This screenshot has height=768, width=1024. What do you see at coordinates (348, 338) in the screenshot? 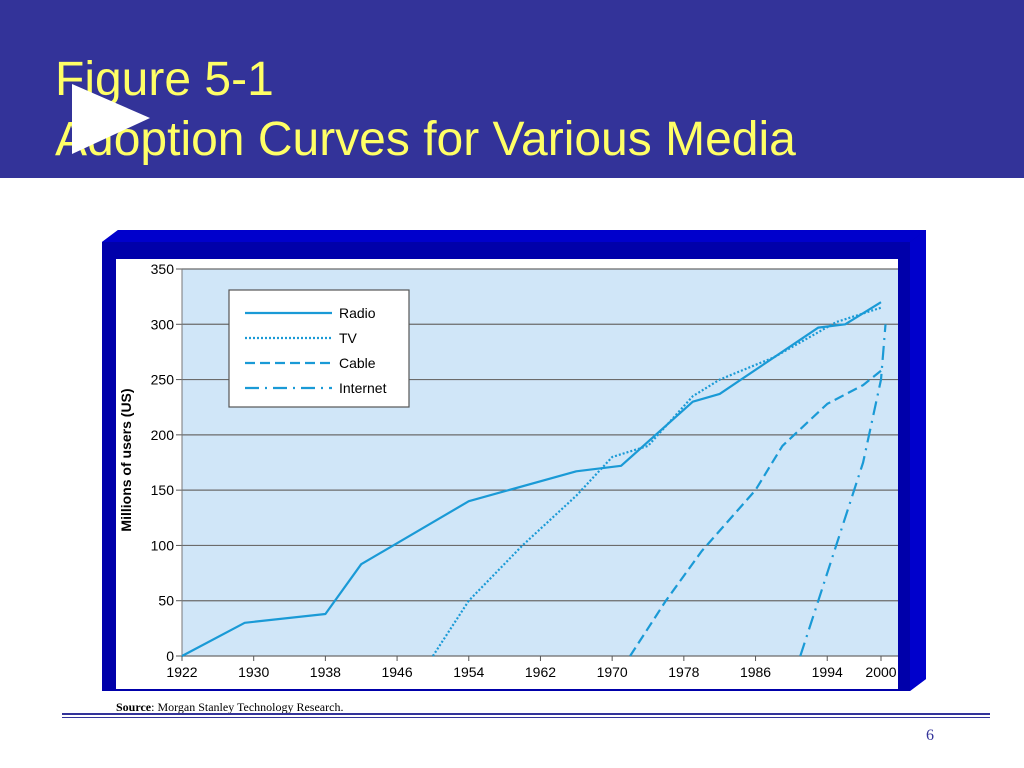
I see `legend-label-tv: TV` at bounding box center [348, 338].